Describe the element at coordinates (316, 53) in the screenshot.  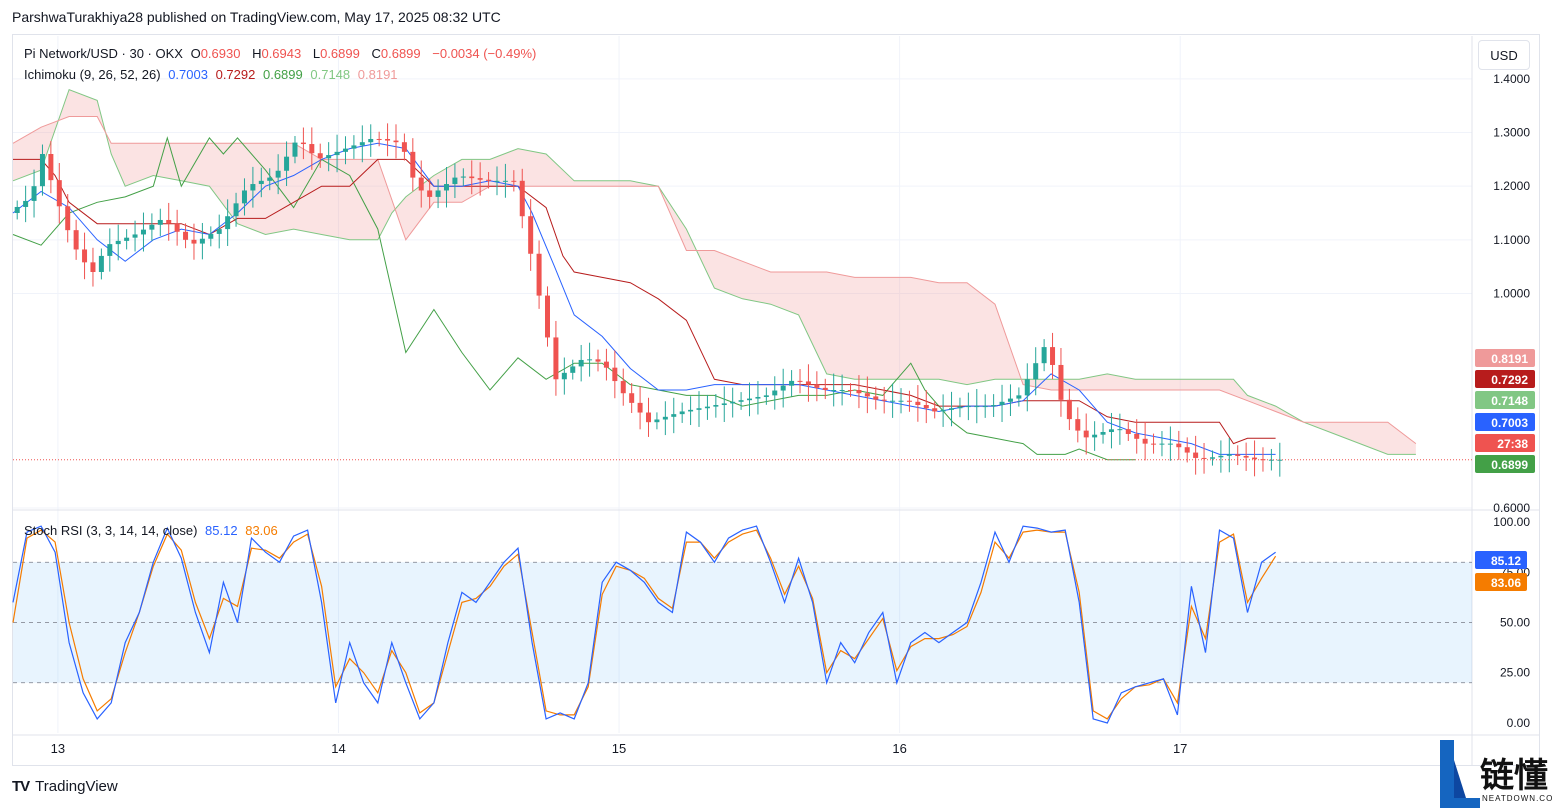
I see `low-label: L` at that location.